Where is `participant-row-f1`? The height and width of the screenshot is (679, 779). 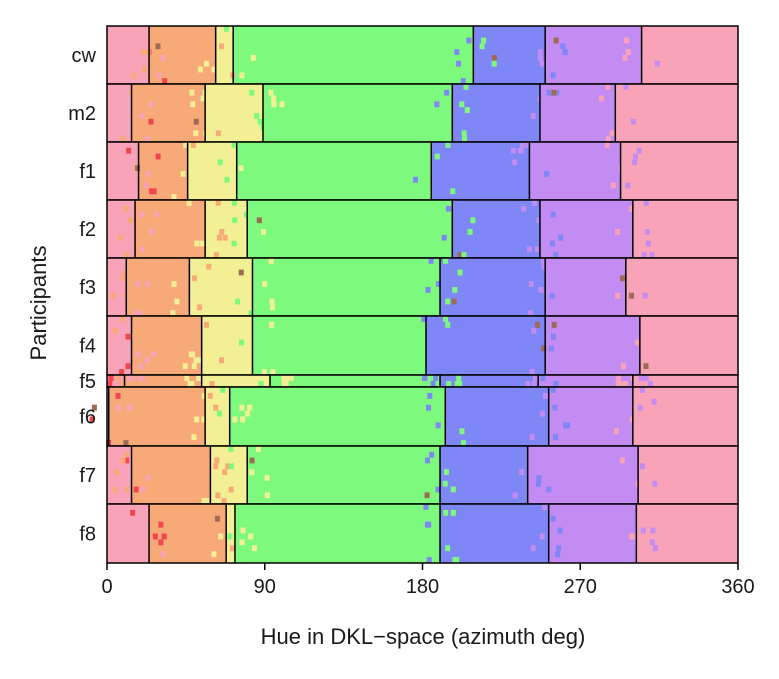 participant-row-f1 is located at coordinates (422, 171).